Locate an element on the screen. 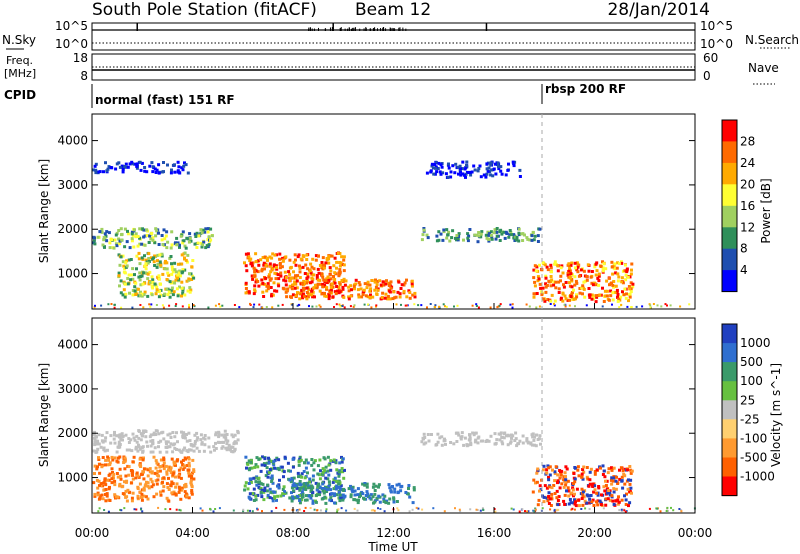  colorbar-tick-label: 4 is located at coordinates (744, 270).